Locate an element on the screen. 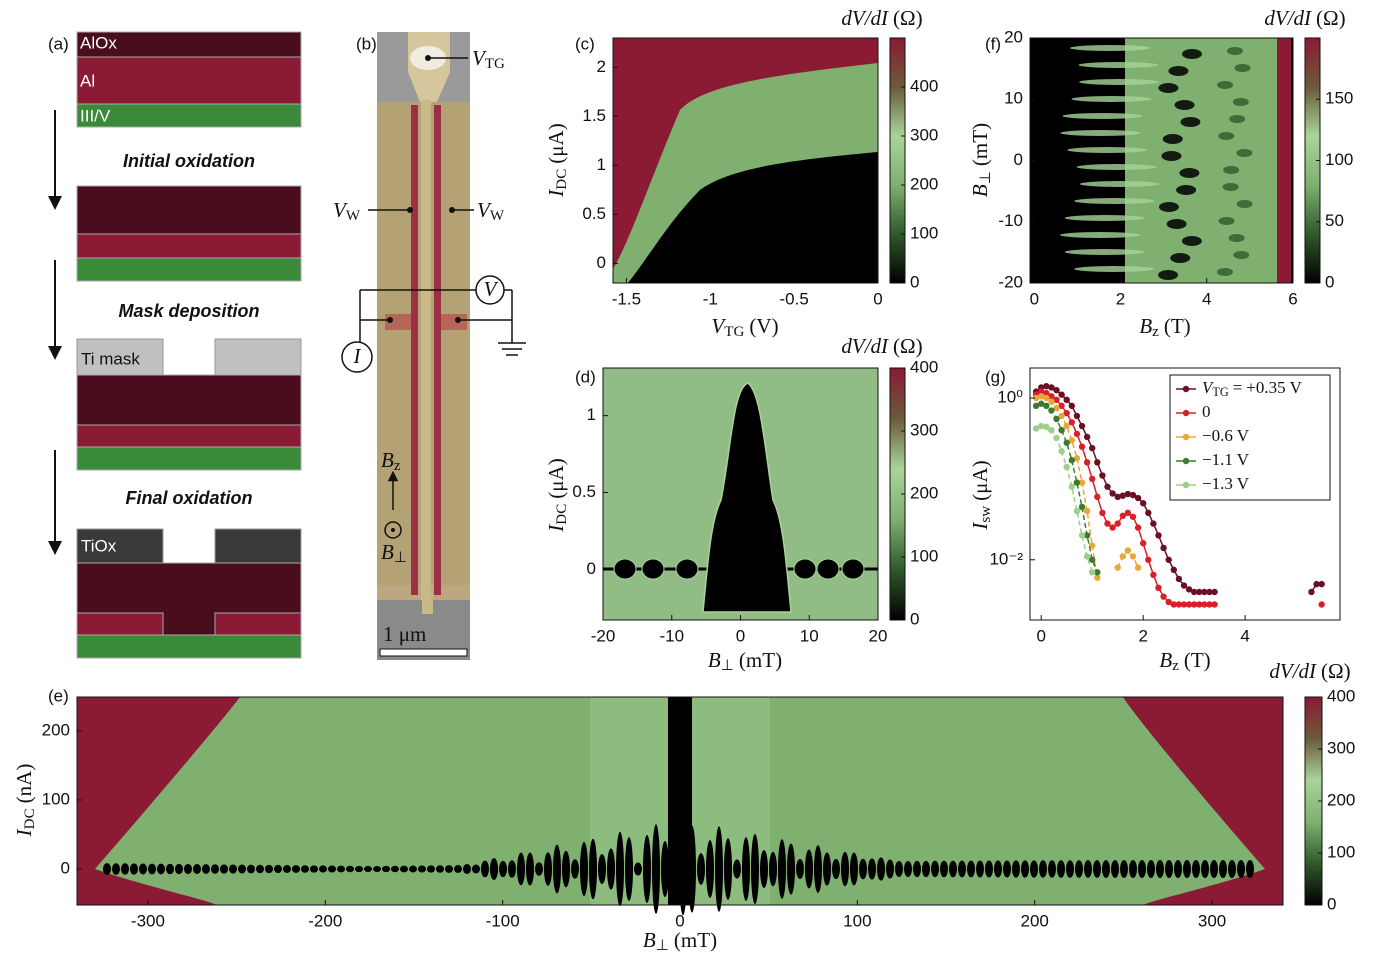 The image size is (1375, 960). x-tick-label: -20 is located at coordinates (603, 635).